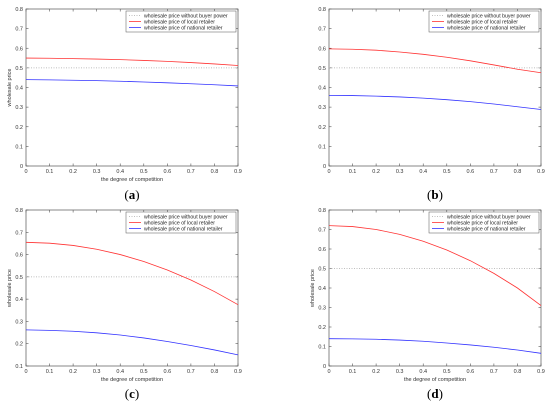  What do you see at coordinates (435, 194) in the screenshot?
I see `panel-caption: (b)` at bounding box center [435, 194].